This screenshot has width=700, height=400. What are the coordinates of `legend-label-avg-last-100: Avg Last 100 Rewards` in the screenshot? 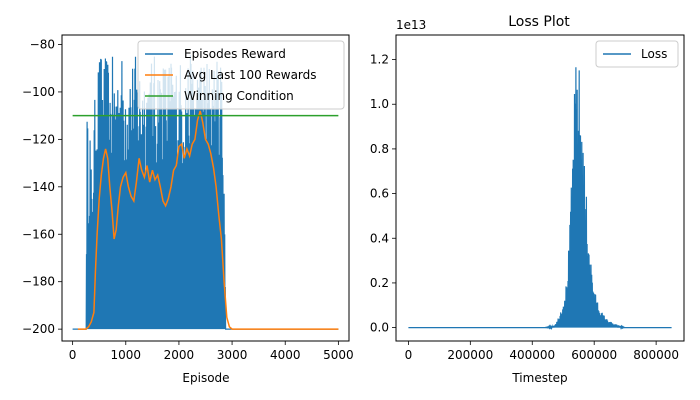 It's located at (250, 75).